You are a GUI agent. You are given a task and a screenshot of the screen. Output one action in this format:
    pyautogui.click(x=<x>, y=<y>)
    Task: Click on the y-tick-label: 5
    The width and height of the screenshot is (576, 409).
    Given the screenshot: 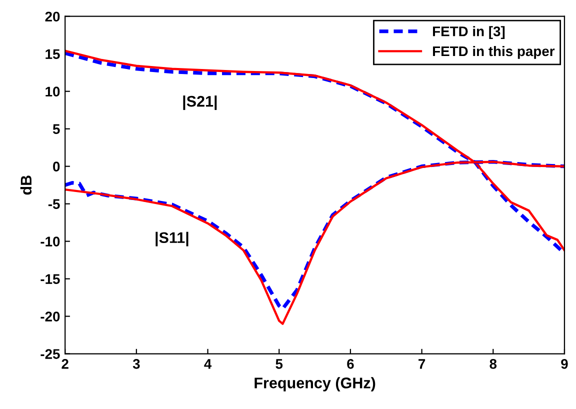 What is the action you would take?
    pyautogui.click(x=56, y=129)
    